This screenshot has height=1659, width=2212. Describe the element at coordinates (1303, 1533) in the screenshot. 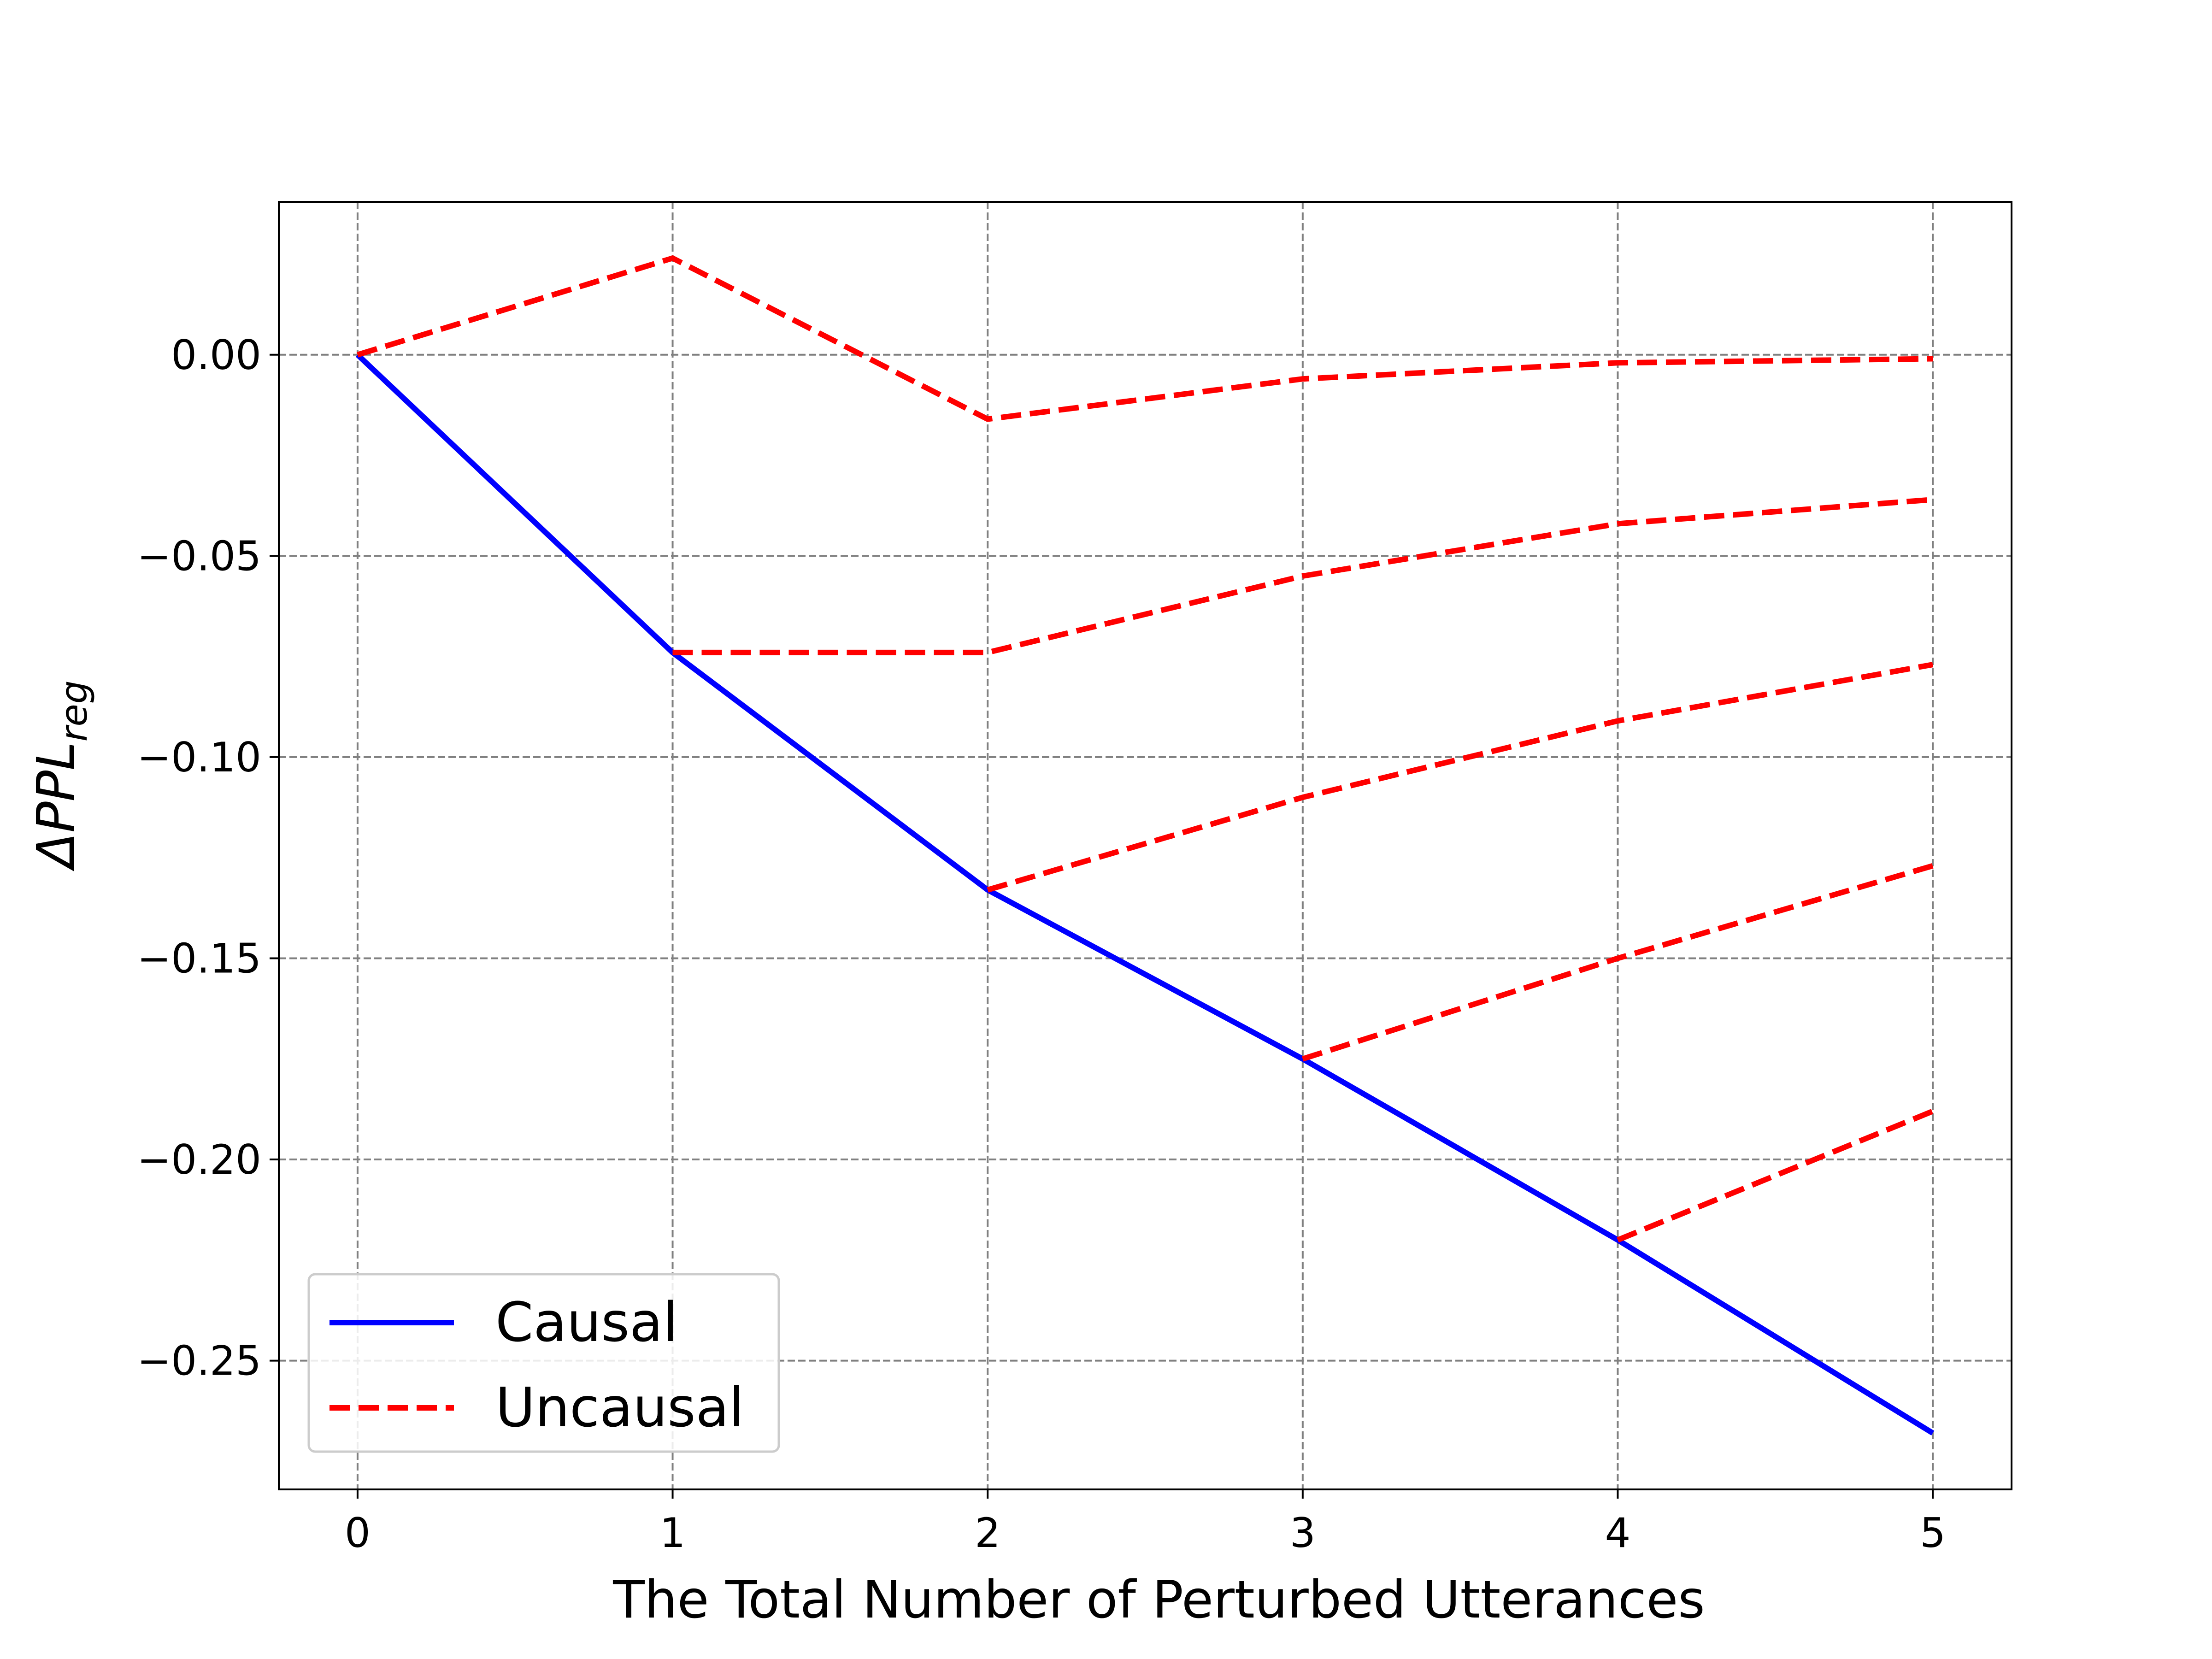

I see `x-tick-label: 3` at that location.